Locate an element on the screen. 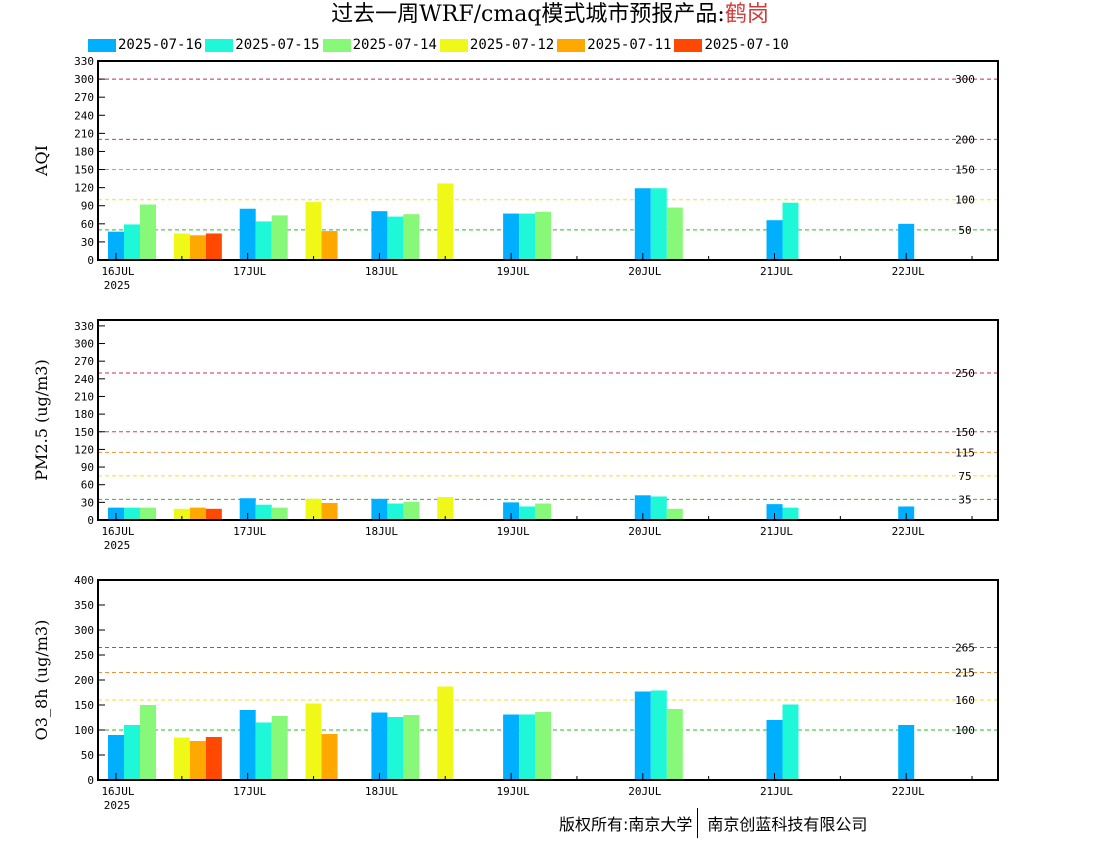 Image resolution: width=1100 pixels, height=850 pixels. y-tick-label: 270 is located at coordinates (84, 361).